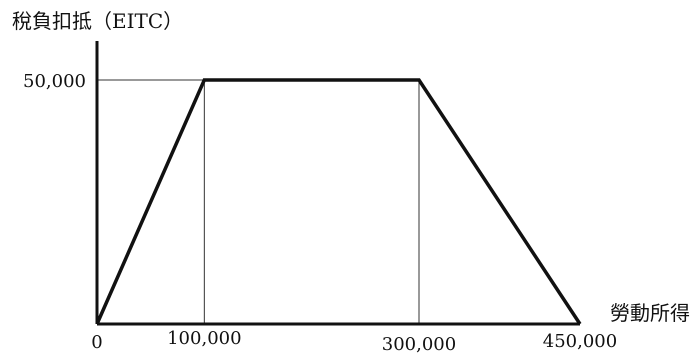 This screenshot has height=356, width=695. I want to click on y-axis-title: 稅負扣抵（EITC）, so click(97, 21).